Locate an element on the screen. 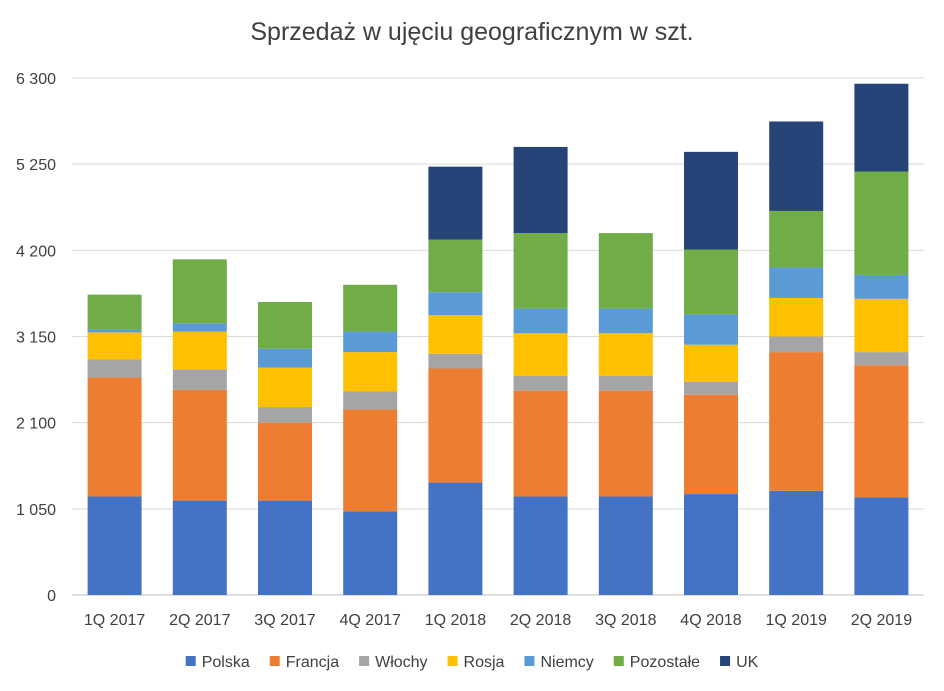 Image resolution: width=944 pixels, height=691 pixels. y-tick-label: 3 150 is located at coordinates (36, 338).